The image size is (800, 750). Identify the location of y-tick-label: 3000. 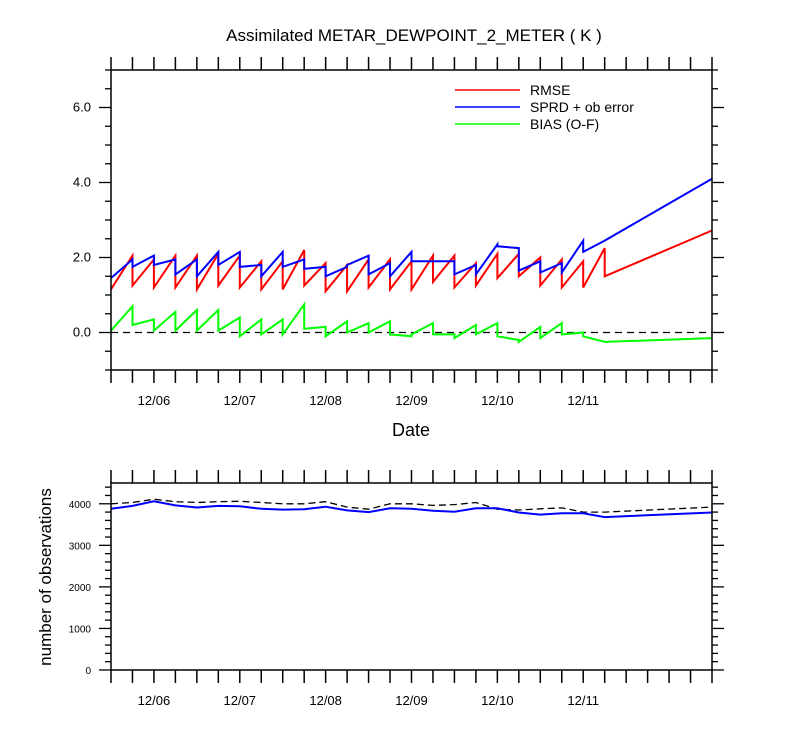
(80, 546).